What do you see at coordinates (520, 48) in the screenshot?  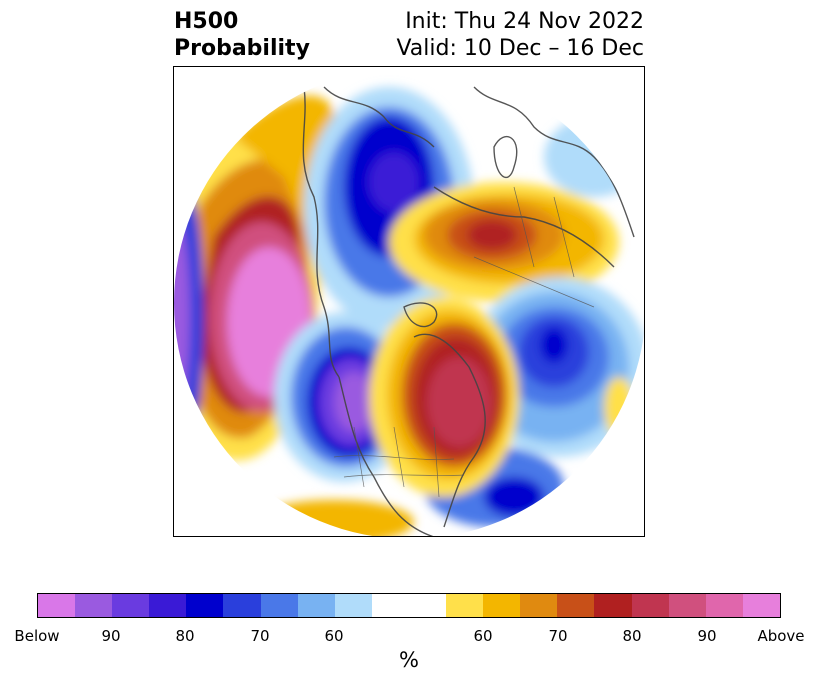 I see `valid-dates: Valid: 10 Dec – 16 Dec` at bounding box center [520, 48].